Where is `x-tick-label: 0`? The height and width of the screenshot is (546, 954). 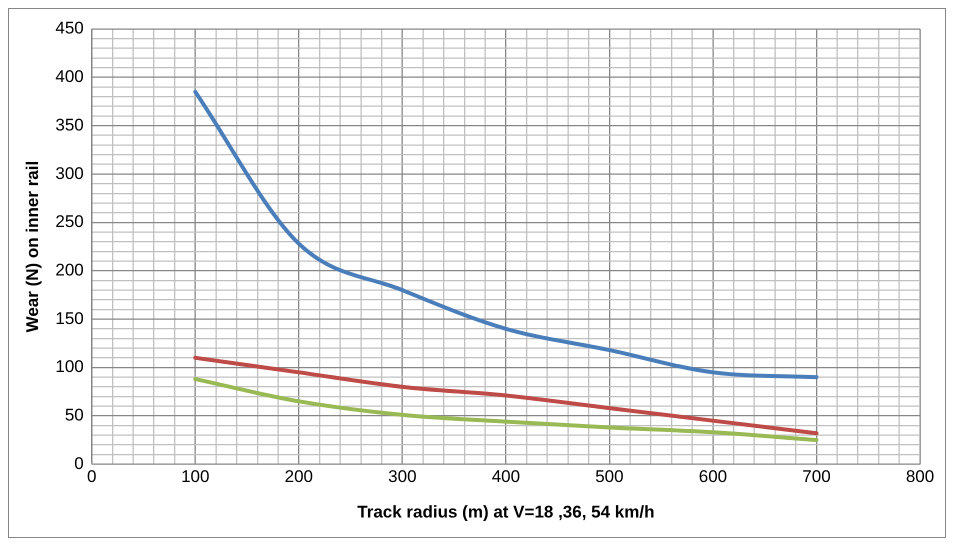
x-tick-label: 0 is located at coordinates (91, 476).